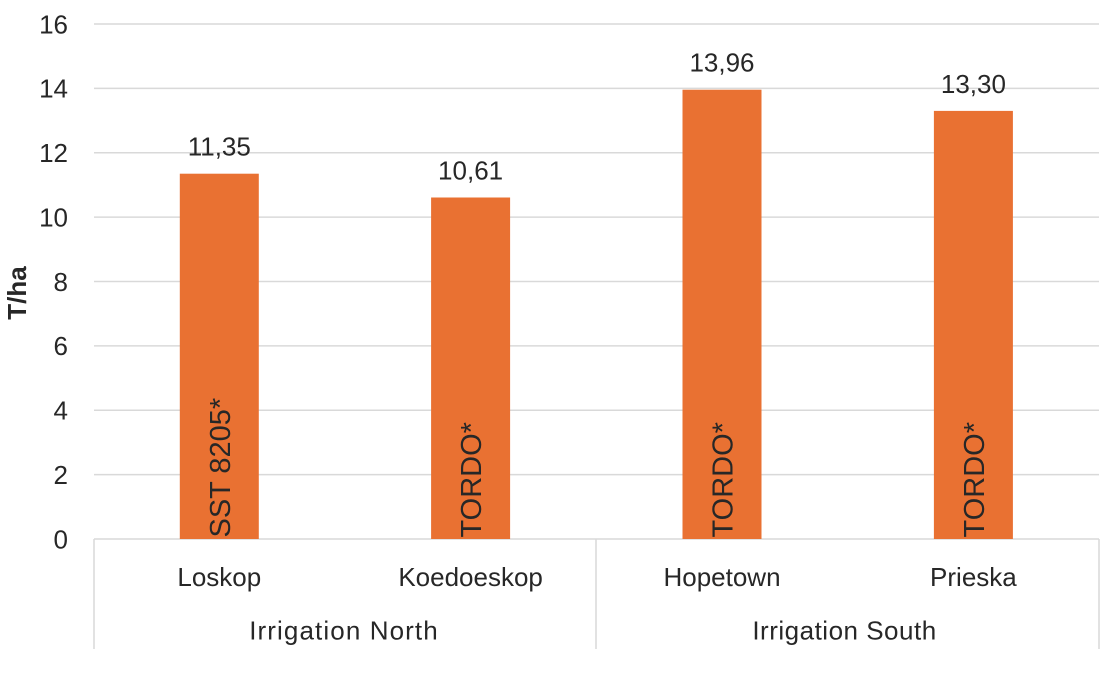  Describe the element at coordinates (844, 631) in the screenshot. I see `svg-text: Irrigation South` at that location.